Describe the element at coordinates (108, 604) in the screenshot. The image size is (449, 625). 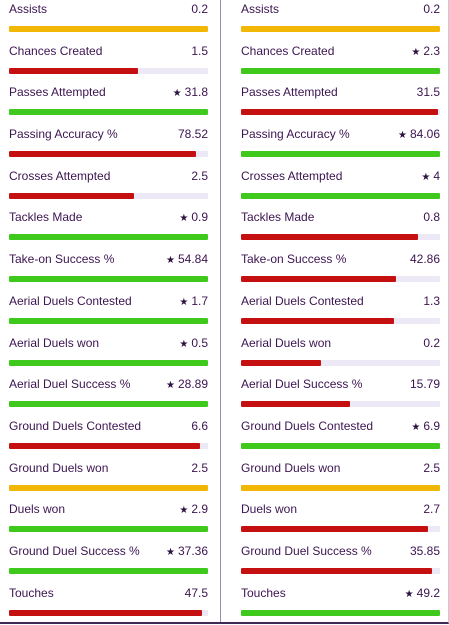
I see `stat-row: Touches 47.5` at that location.